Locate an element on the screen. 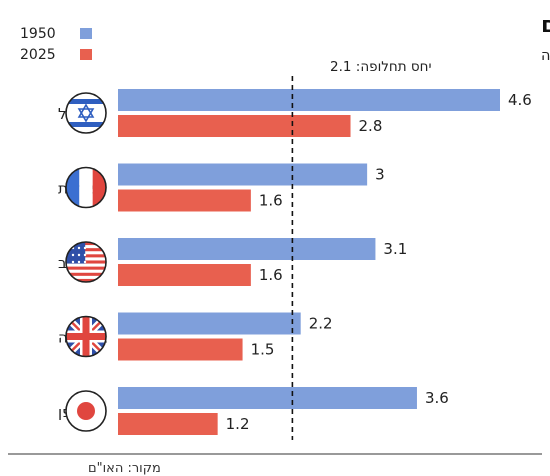 This screenshot has height=476, width=550. source-note: מקור: האו"ם is located at coordinates (124, 468).